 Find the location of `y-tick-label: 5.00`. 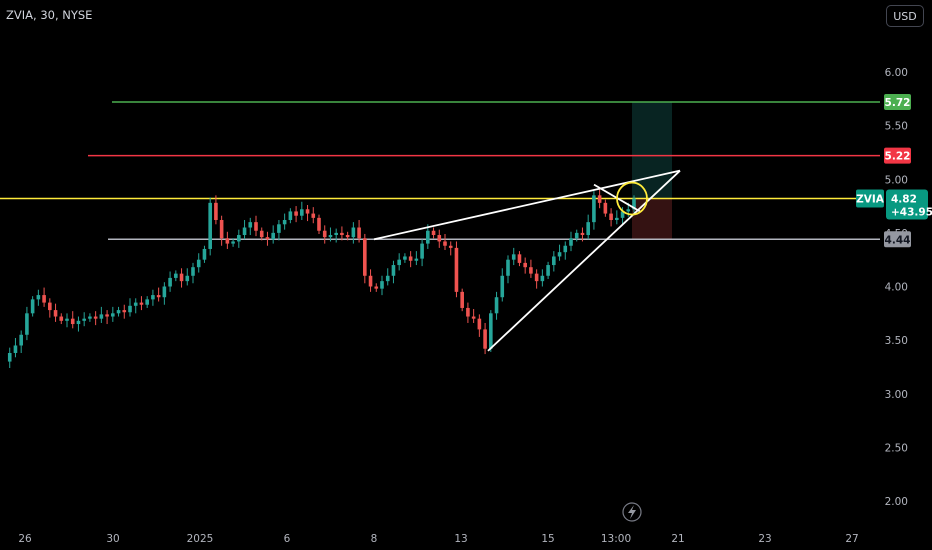

y-tick-label: 5.00 is located at coordinates (896, 180).